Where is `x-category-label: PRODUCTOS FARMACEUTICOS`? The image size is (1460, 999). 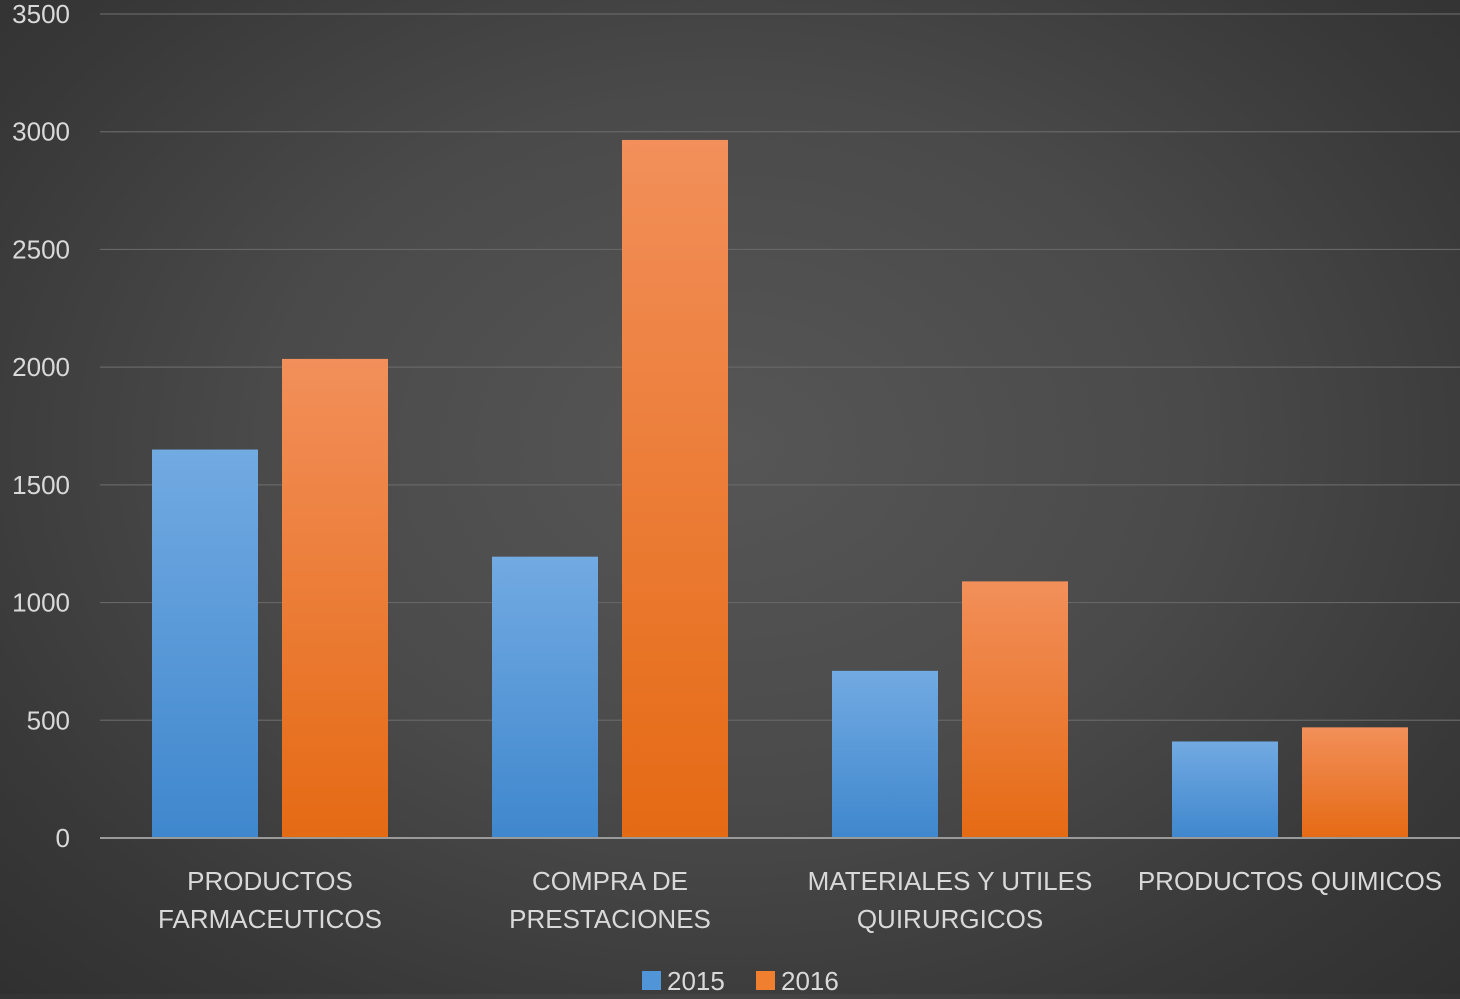 x-category-label: PRODUCTOS FARMACEUTICOS is located at coordinates (270, 900).